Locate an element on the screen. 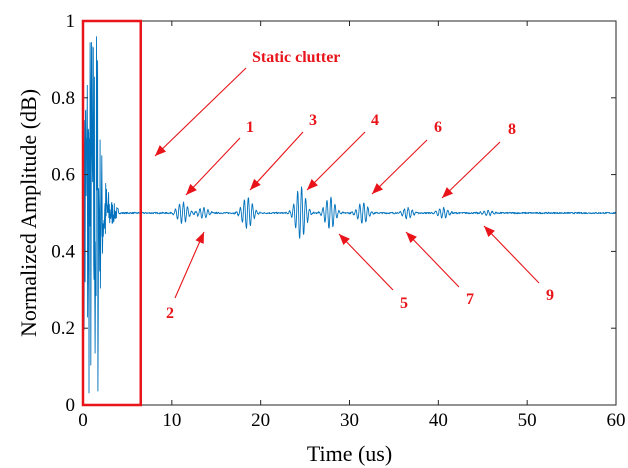  x-tick-label: 10 is located at coordinates (171, 420).